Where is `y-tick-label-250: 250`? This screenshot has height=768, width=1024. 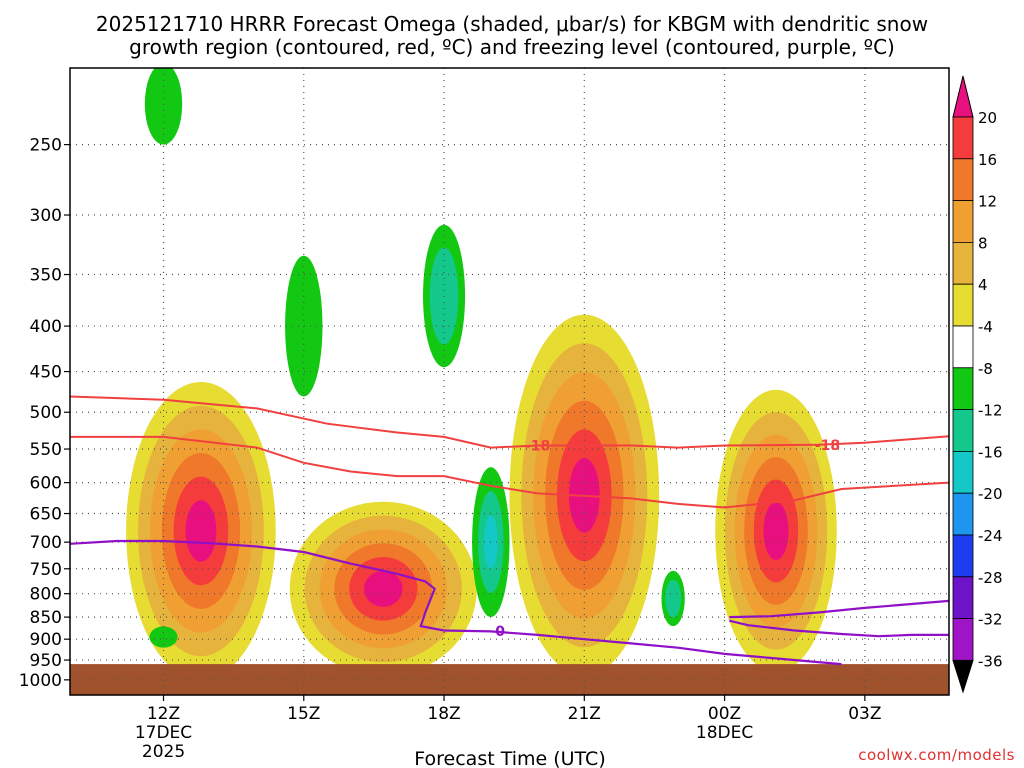 y-tick-label-250: 250 is located at coordinates (46, 146).